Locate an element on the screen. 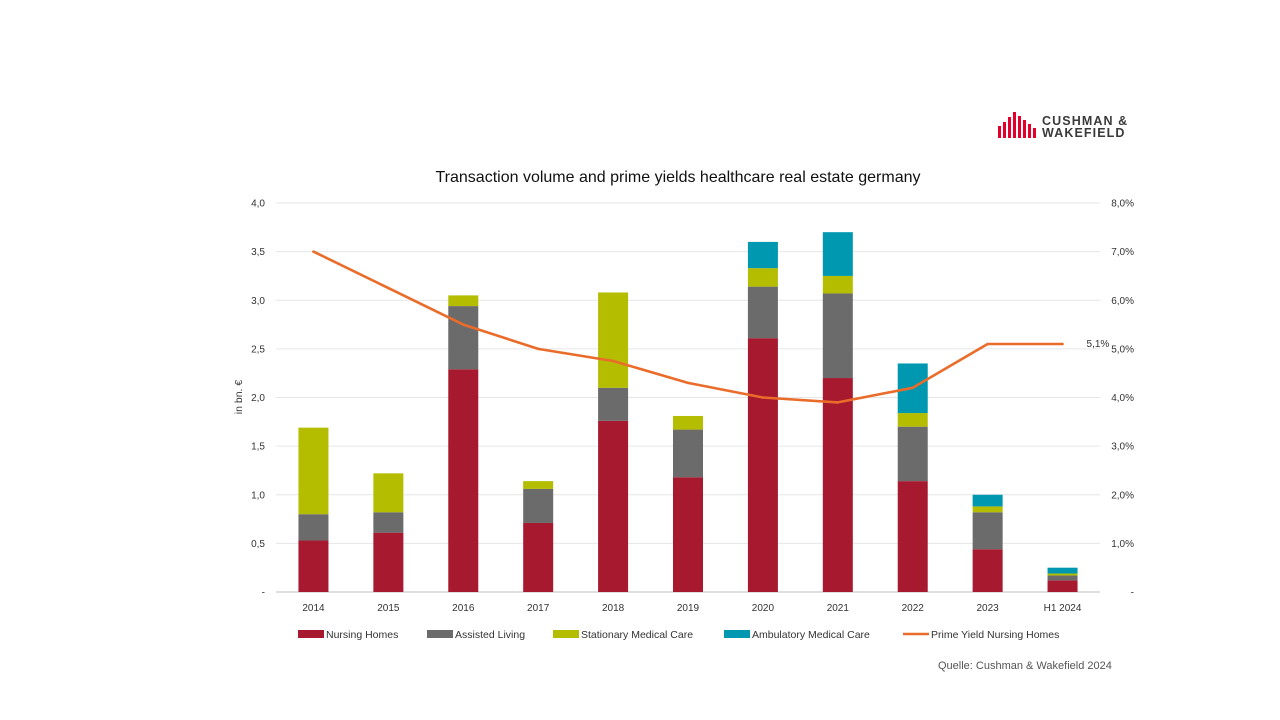  y2-tick-label: 6,0% is located at coordinates (1122, 301).